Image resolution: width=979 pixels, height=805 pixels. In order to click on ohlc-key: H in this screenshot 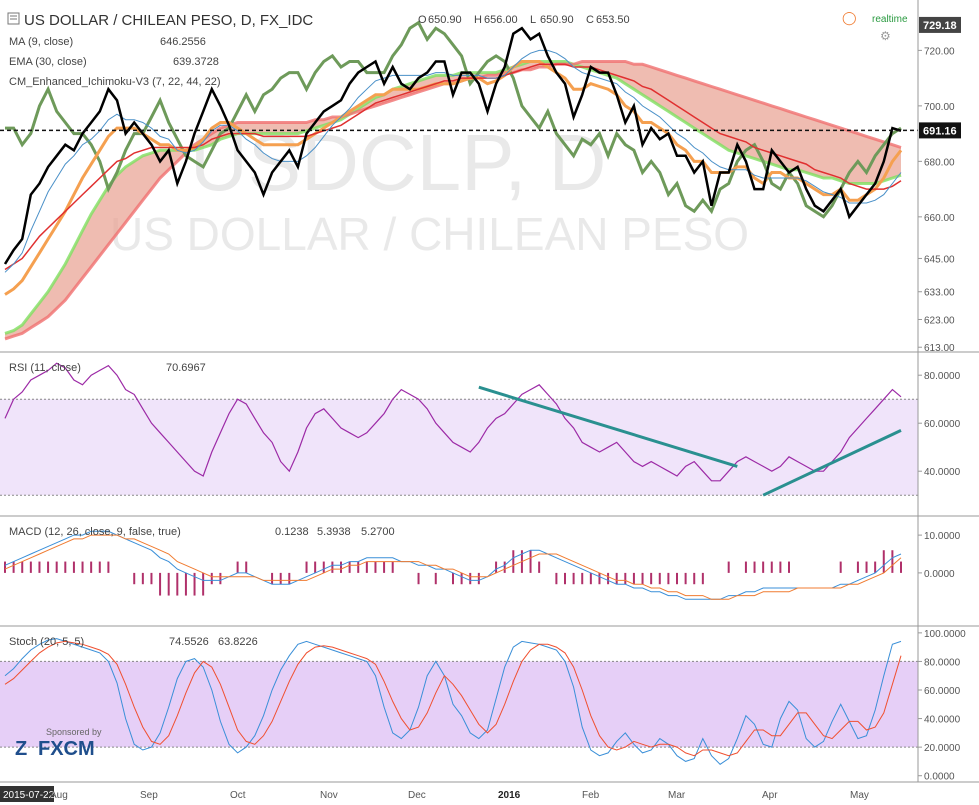, I will do `click(478, 20)`.